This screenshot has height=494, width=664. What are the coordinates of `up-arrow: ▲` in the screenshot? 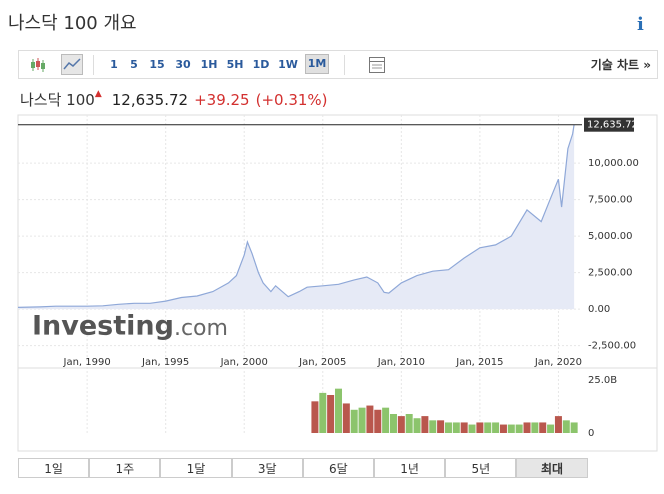 It's located at (98, 94).